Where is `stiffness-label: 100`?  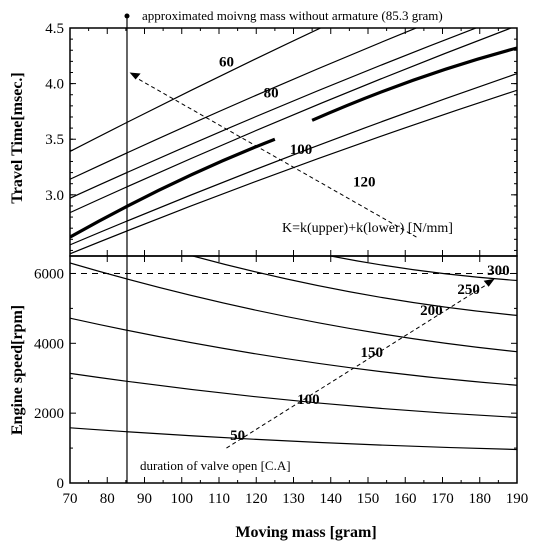 stiffness-label: 100 is located at coordinates (301, 150).